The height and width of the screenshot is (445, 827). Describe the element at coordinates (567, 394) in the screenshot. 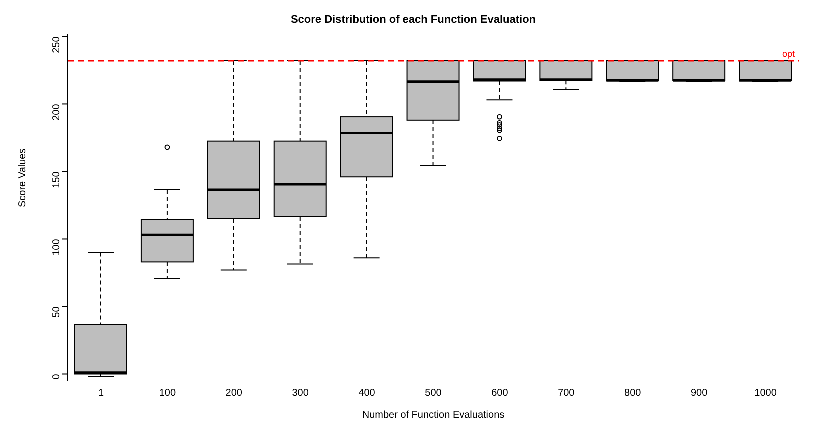

I see `x-tick-label: 700` at that location.